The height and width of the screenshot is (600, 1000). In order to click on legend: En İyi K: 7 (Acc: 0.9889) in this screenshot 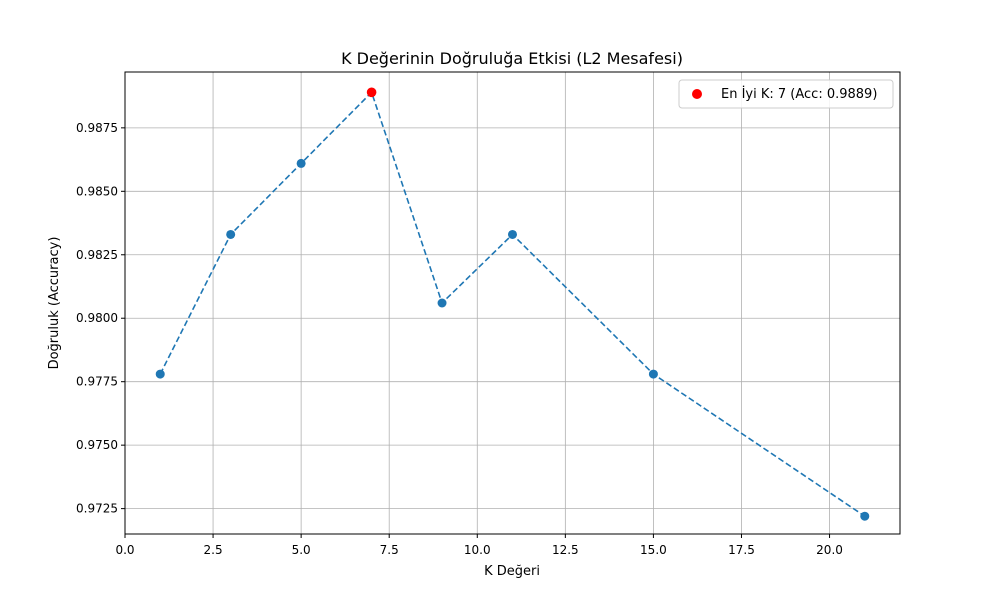, I will do `click(786, 94)`.